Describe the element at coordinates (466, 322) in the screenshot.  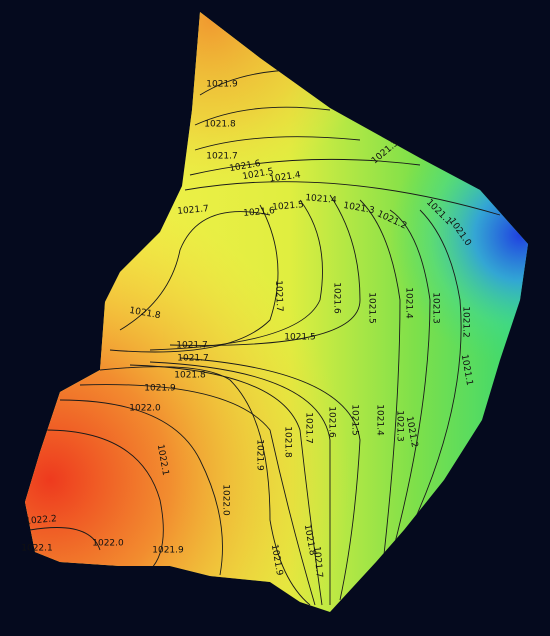
I see `contour-label: 1021.2` at that location.